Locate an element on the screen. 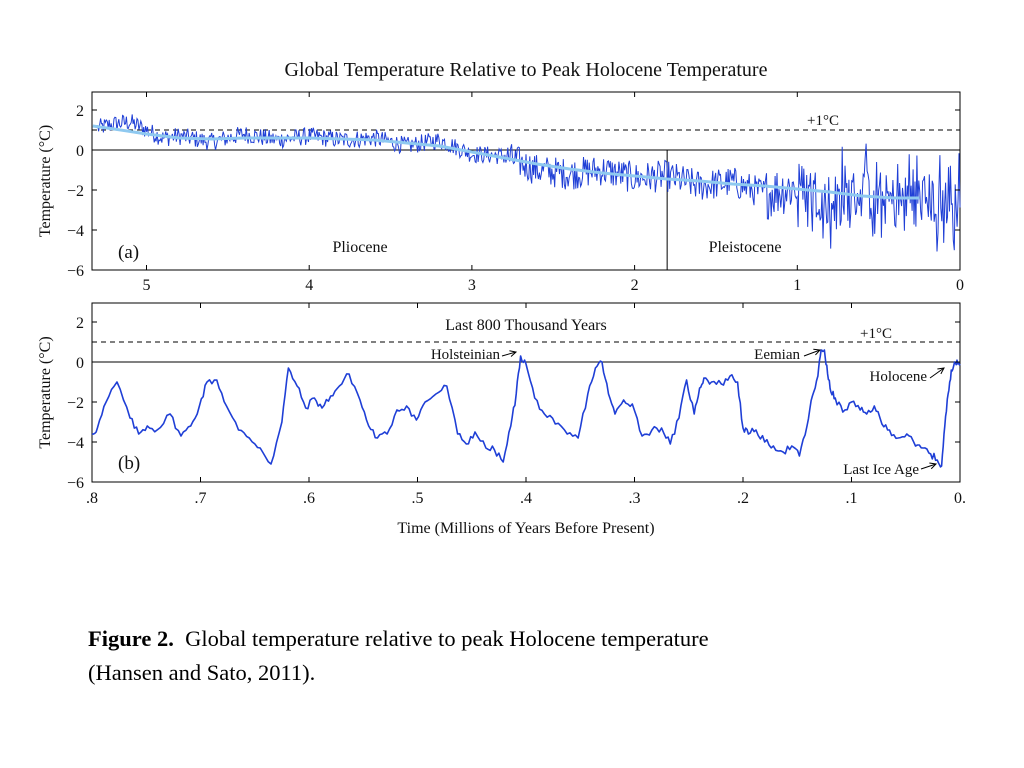  panel-b-line is located at coordinates (526, 408).